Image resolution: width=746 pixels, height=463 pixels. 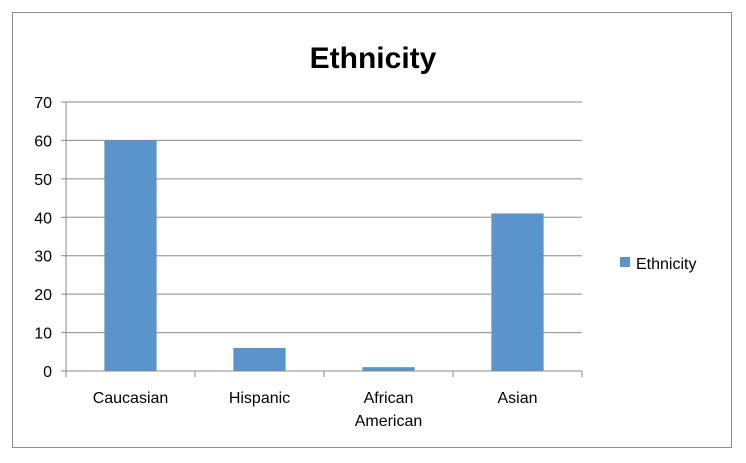 I want to click on x-category-label: African, so click(x=389, y=398).